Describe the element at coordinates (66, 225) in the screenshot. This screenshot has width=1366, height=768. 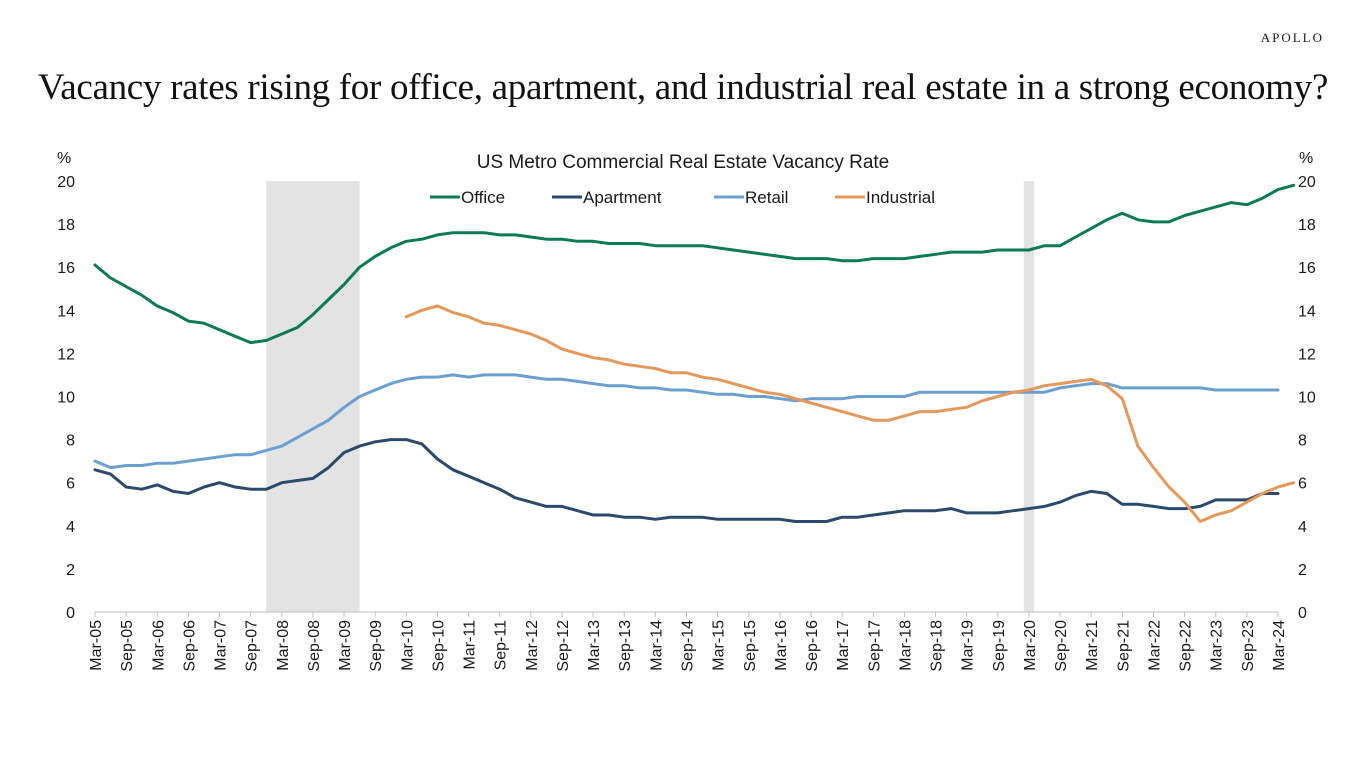
I see `y-tick-left-18: 18` at that location.